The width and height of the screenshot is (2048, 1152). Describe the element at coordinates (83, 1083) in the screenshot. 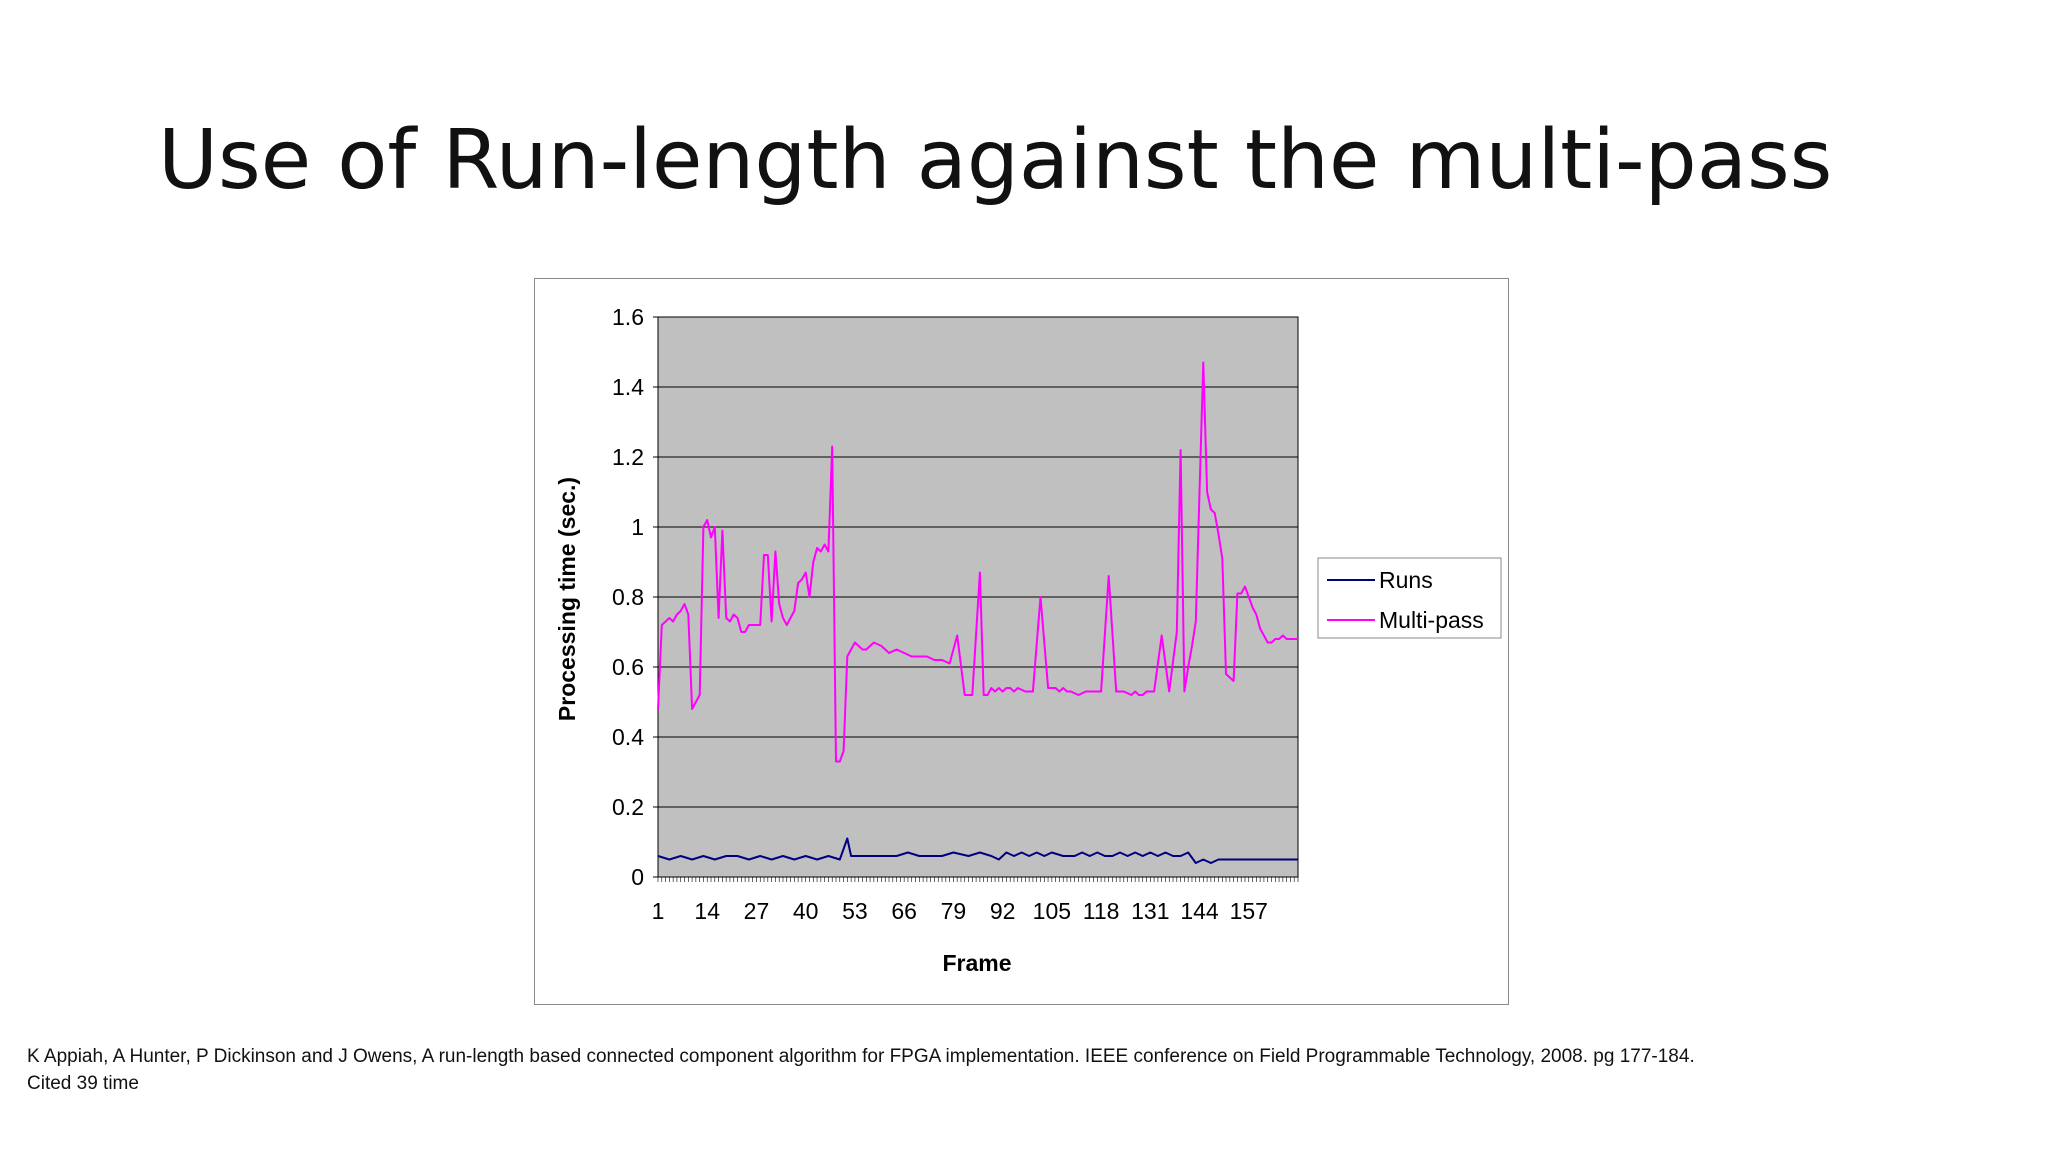

I see `citation-line-2: Cited 39 time` at that location.